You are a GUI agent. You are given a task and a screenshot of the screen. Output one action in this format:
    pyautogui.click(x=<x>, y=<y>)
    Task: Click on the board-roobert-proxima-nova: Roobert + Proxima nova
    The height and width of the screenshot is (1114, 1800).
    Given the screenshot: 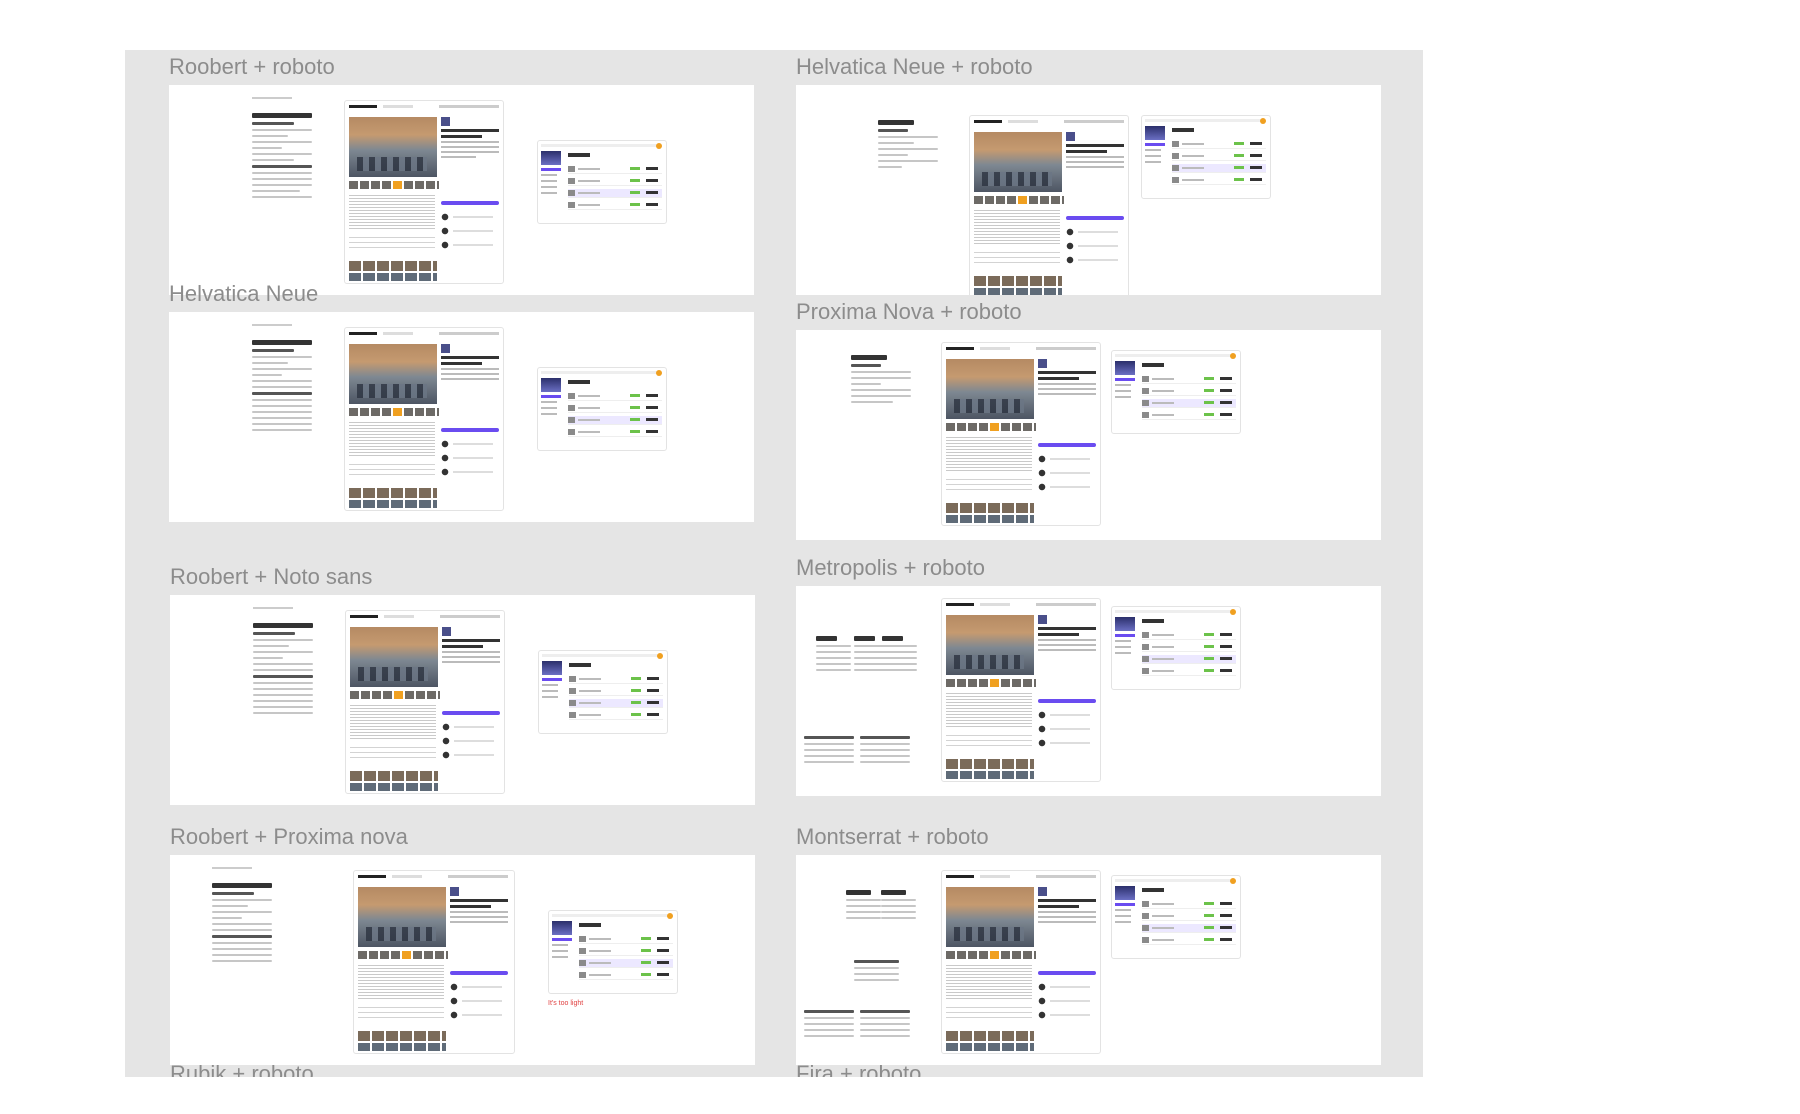 What is the action you would take?
    pyautogui.click(x=462, y=947)
    